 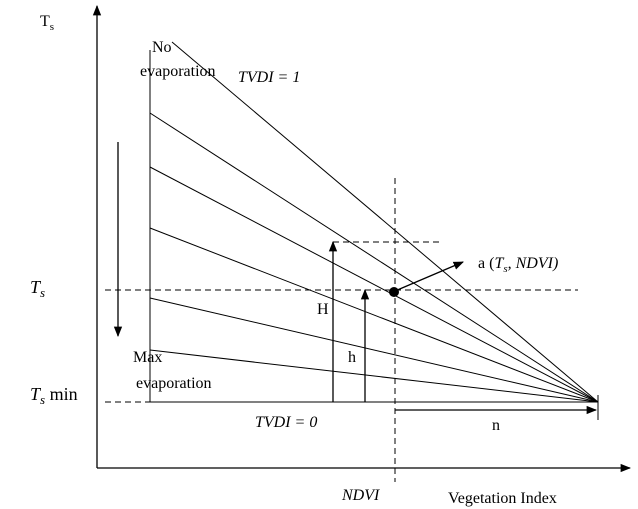 I want to click on x-axis-label: Vegetation Index, so click(x=502, y=498).